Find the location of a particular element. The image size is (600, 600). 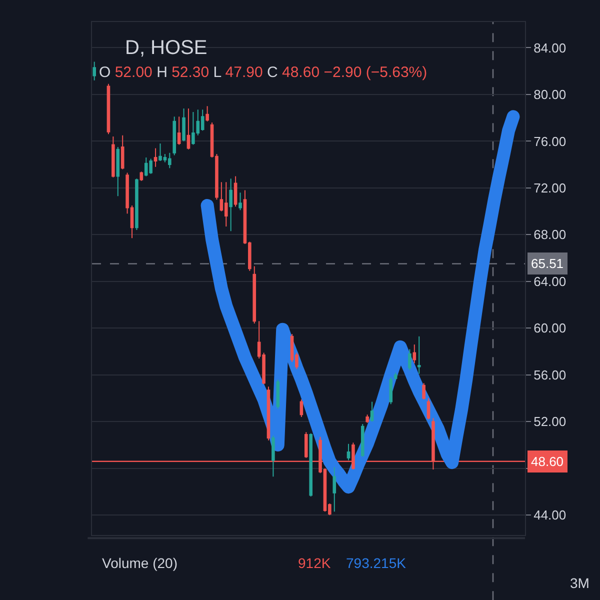

y-tick-label: 84.00 is located at coordinates (550, 48).